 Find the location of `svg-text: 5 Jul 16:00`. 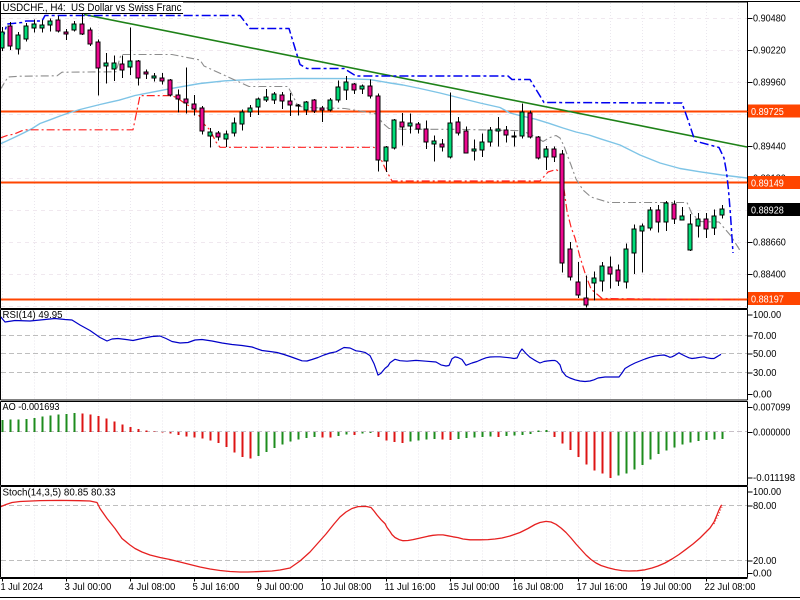

svg-text: 5 Jul 16:00 is located at coordinates (216, 587).